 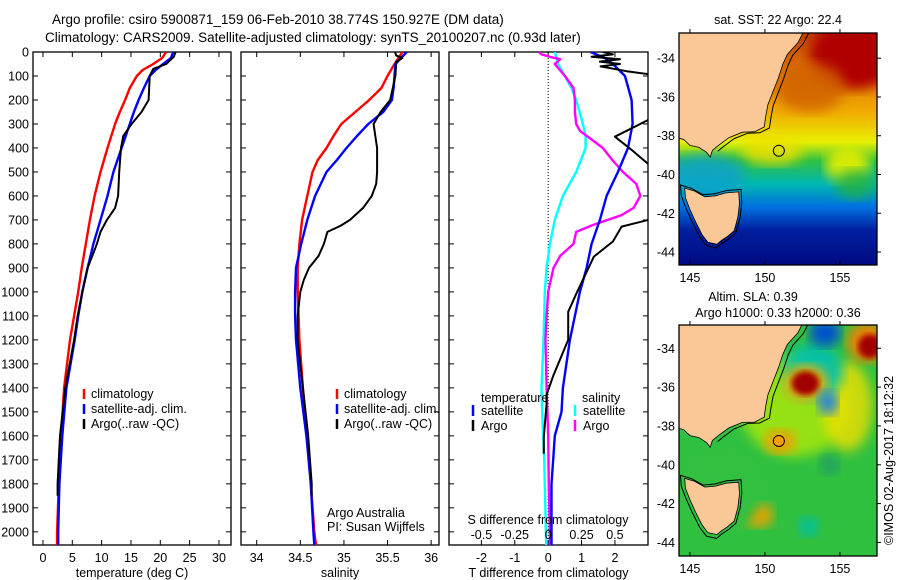 What do you see at coordinates (581, 535) in the screenshot?
I see `secondary-tick-label: 0.25` at bounding box center [581, 535].